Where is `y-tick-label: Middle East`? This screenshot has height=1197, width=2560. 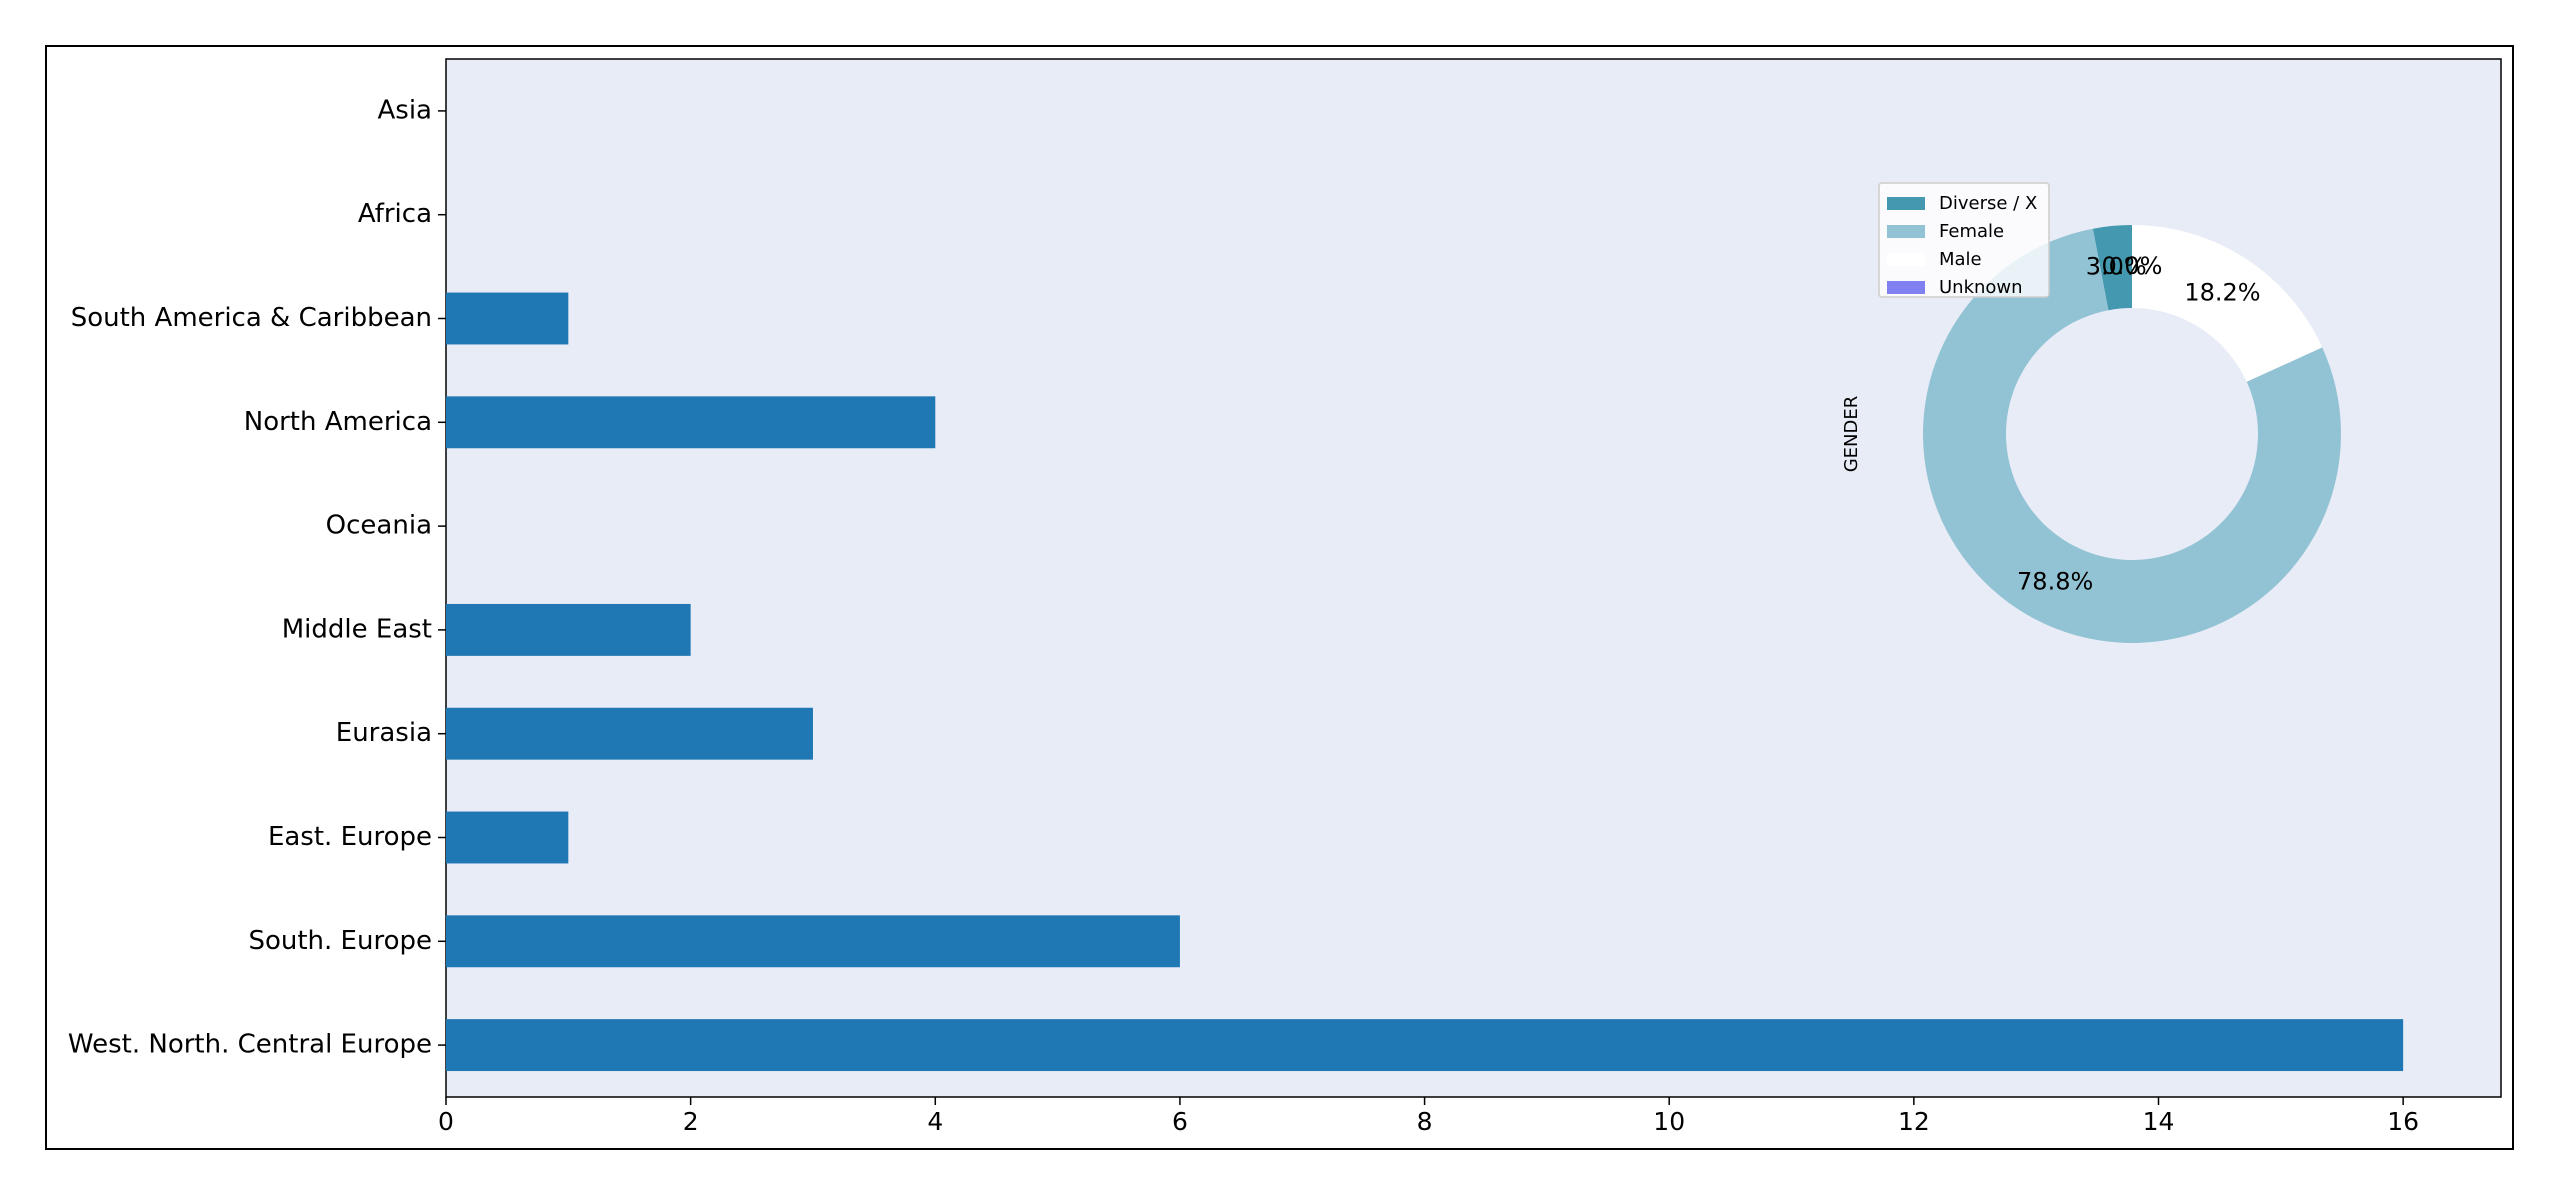 y-tick-label: Middle East is located at coordinates (357, 629).